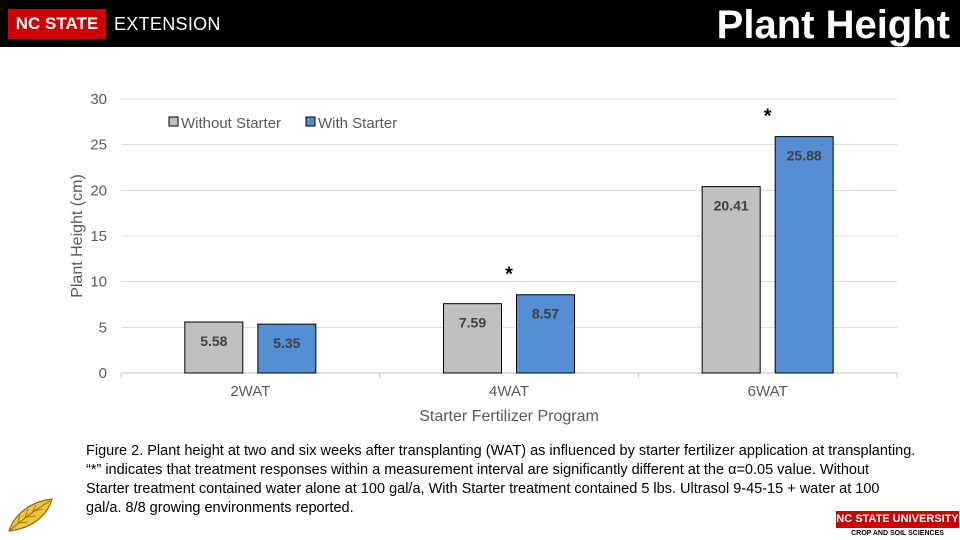 The width and height of the screenshot is (960, 540). I want to click on y-tick-label: 25, so click(98, 145).